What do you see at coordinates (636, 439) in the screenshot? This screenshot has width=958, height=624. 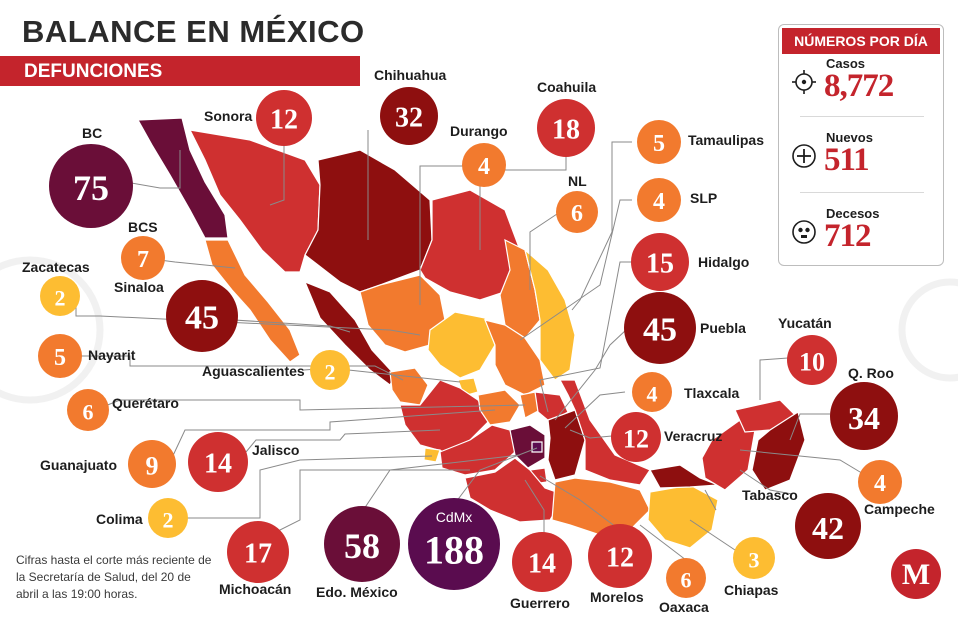 I see `value-veracruz: 12` at bounding box center [636, 439].